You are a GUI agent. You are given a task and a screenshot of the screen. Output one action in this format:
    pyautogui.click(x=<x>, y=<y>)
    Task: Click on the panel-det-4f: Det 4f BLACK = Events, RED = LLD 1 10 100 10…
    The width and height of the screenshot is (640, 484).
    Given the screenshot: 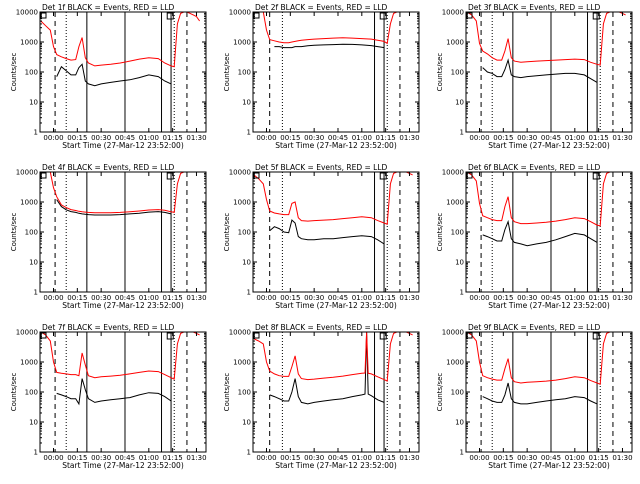 What is the action you would take?
    pyautogui.click(x=108, y=236)
    